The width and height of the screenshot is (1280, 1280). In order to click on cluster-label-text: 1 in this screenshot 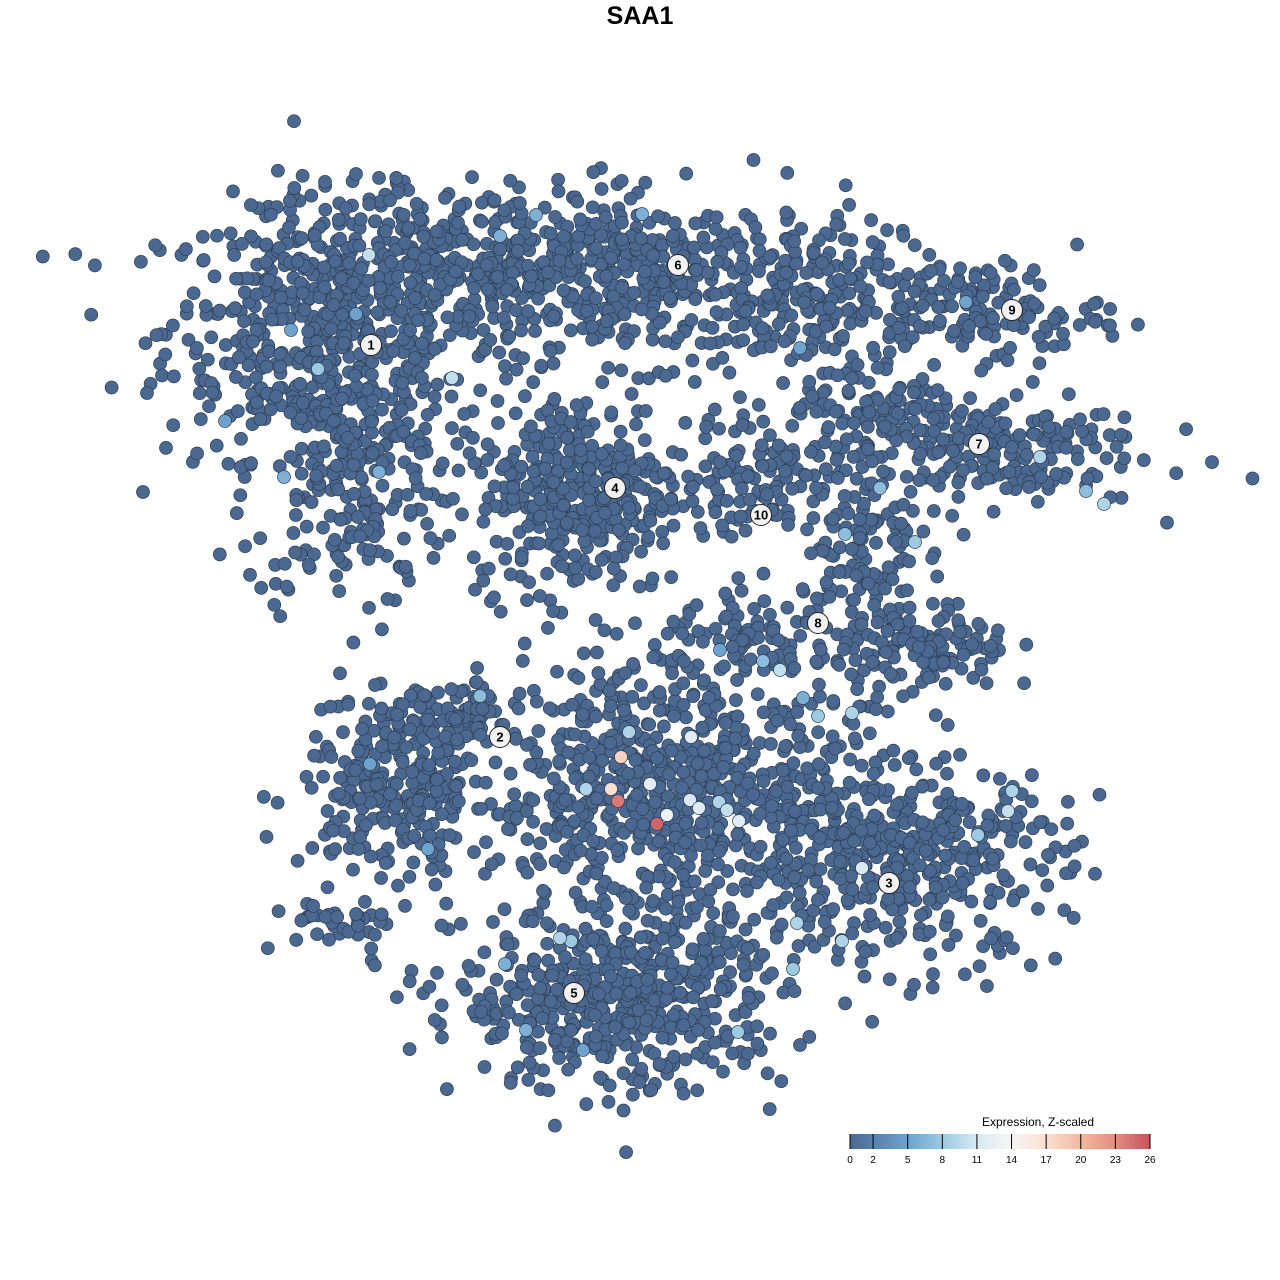, I will do `click(370, 345)`.